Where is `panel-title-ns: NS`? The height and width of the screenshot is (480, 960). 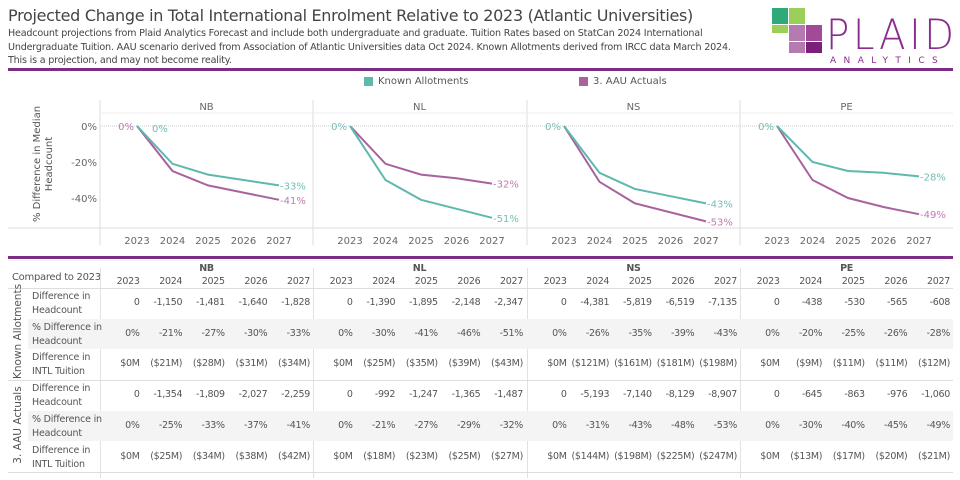 panel-title-ns: NS is located at coordinates (634, 107).